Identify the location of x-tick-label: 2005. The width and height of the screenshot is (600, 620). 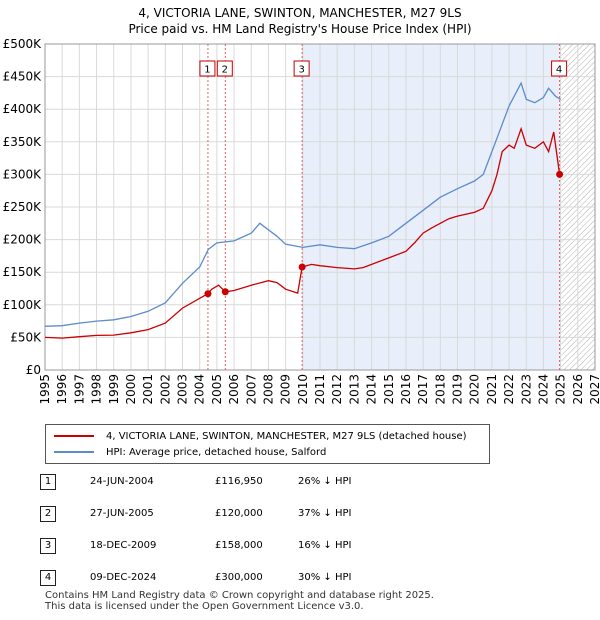
(217, 389).